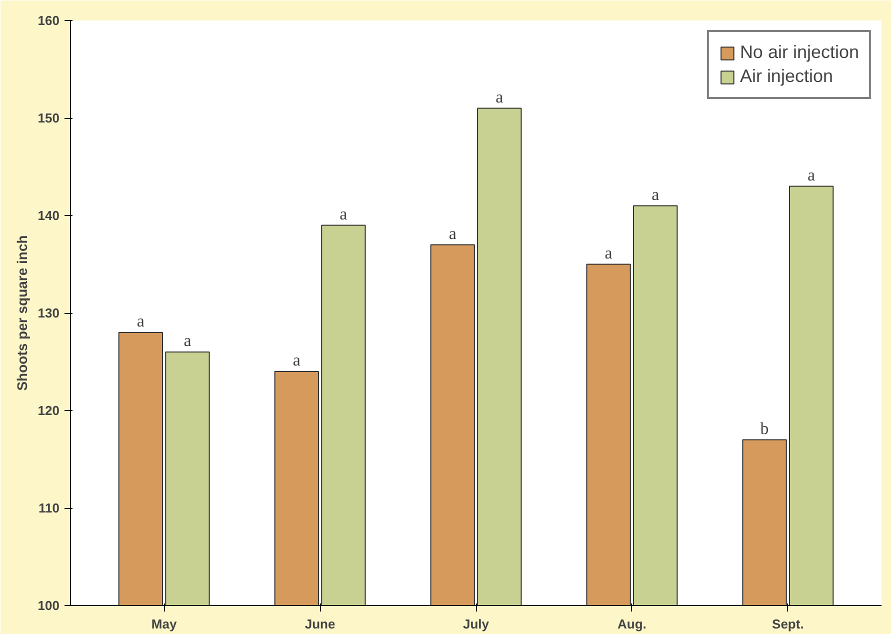  Describe the element at coordinates (320, 624) in the screenshot. I see `x-tick-label: June` at that location.